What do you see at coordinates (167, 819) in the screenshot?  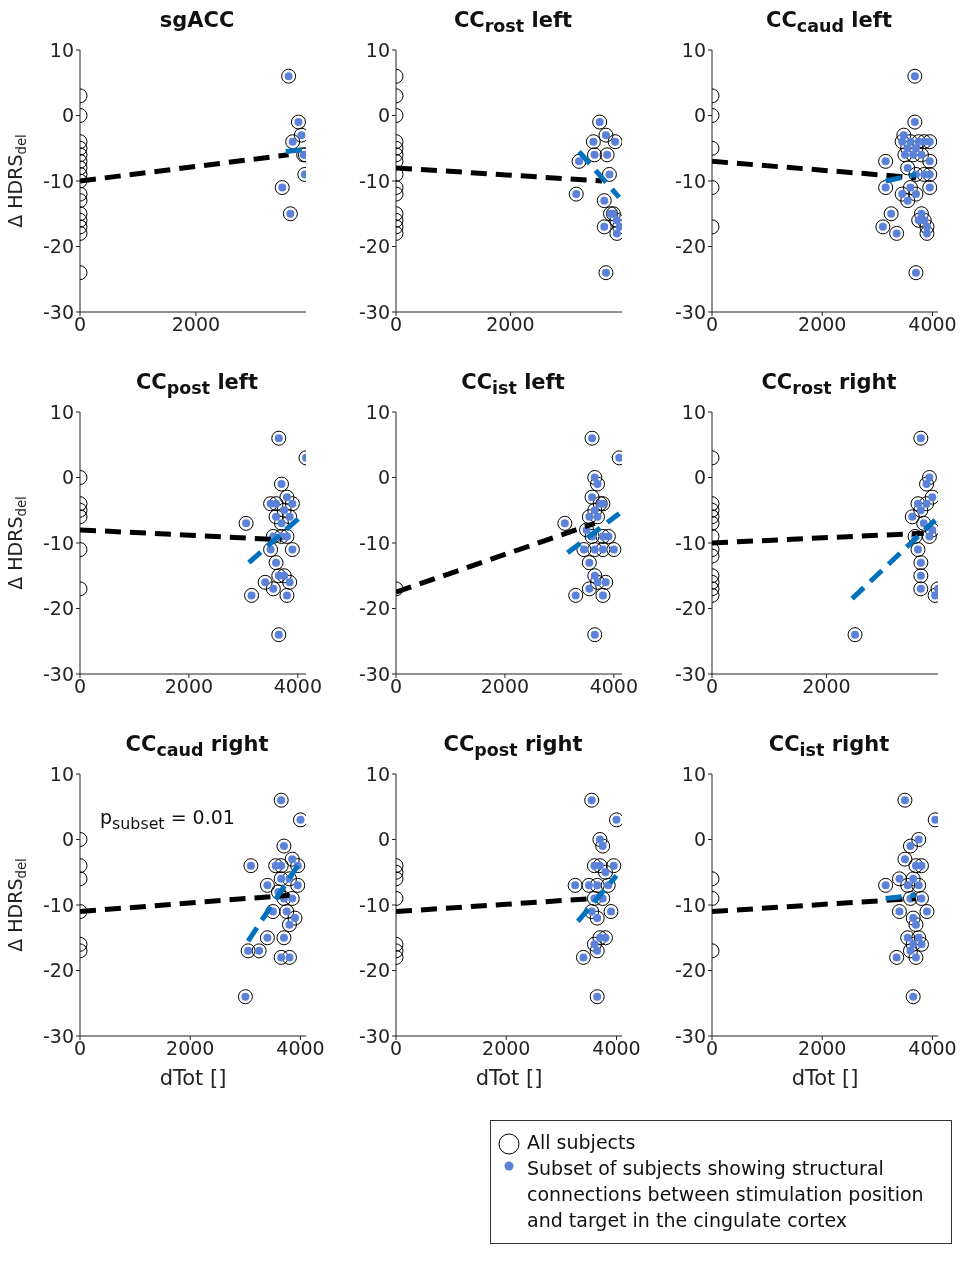 I see `annotation: p$_{subset}$ = 0.01` at bounding box center [167, 819].